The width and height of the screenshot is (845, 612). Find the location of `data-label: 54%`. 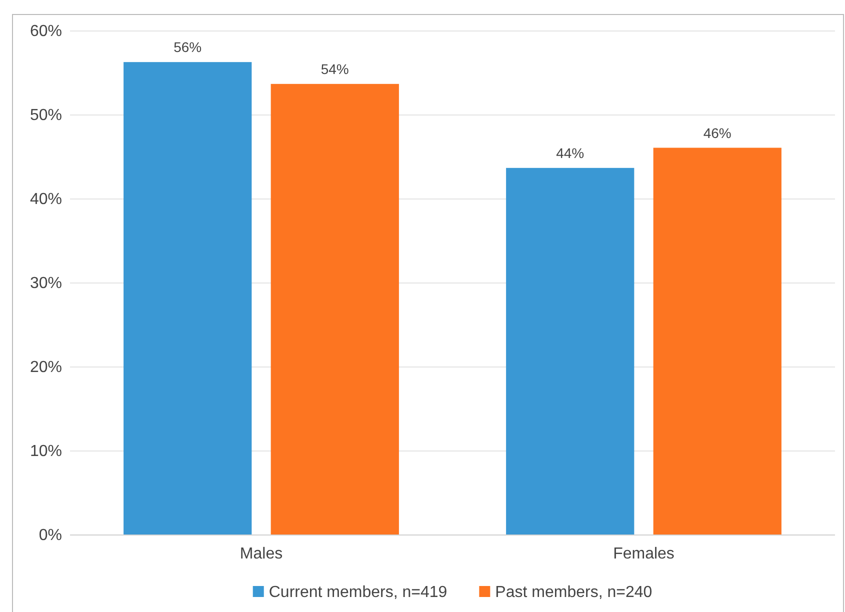

data-label: 54% is located at coordinates (334, 68).